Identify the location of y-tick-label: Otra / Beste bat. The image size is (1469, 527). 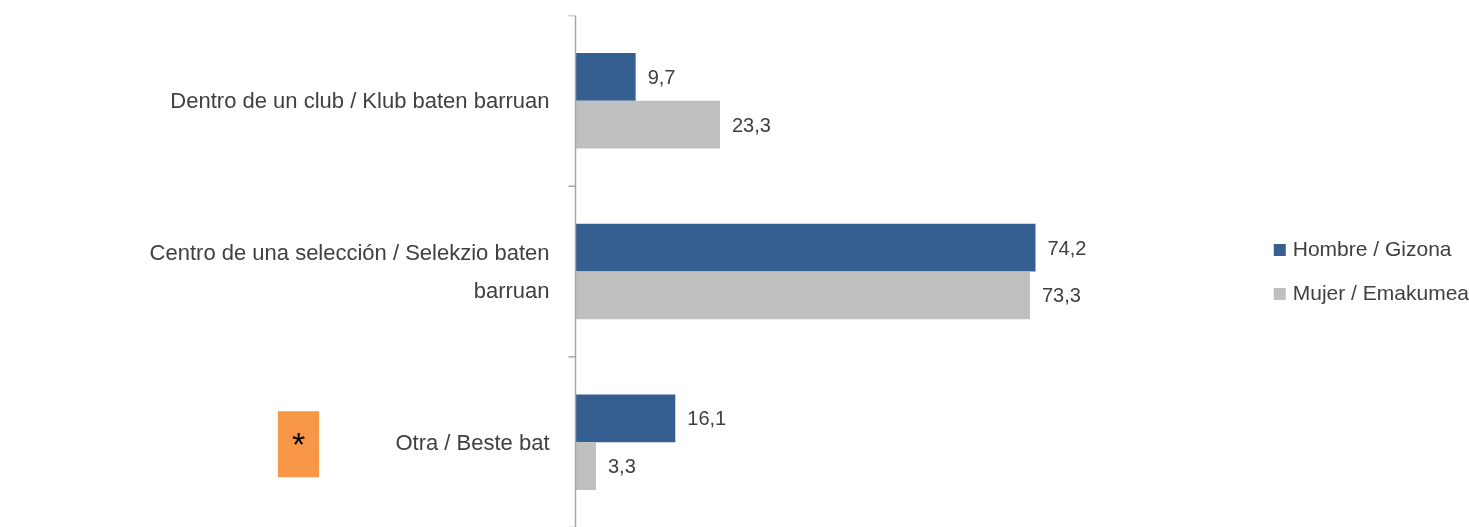
(472, 442).